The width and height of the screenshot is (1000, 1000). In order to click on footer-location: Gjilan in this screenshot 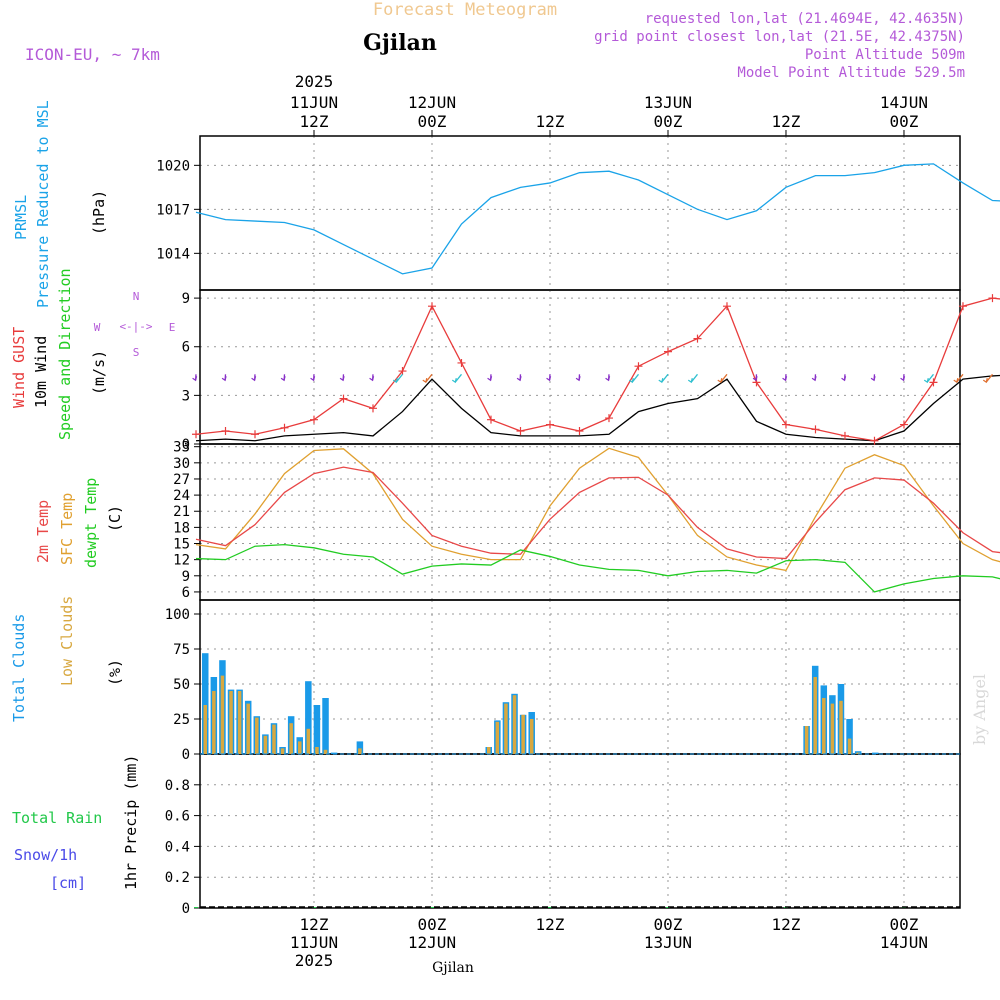, I will do `click(453, 968)`.